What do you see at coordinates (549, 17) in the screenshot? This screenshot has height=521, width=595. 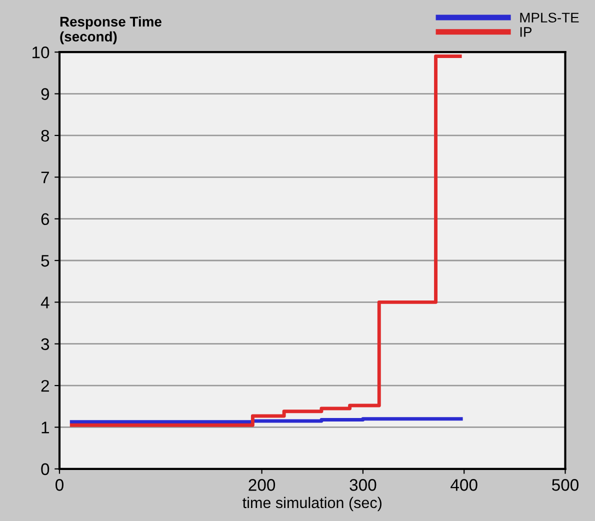 I see `legend-label: MPLS-TE` at bounding box center [549, 17].